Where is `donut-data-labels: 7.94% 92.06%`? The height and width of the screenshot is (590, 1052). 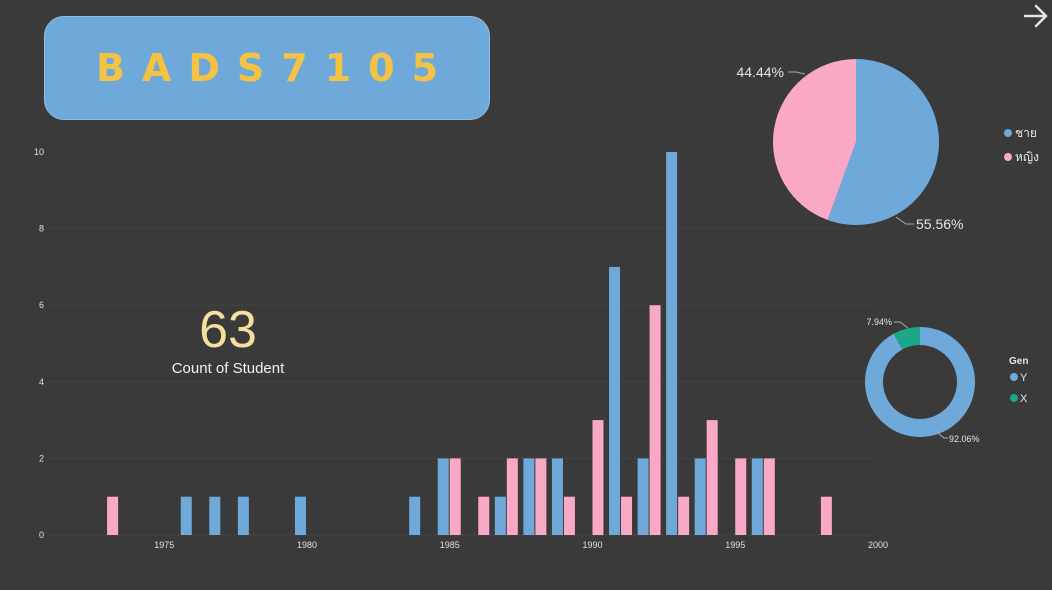 donut-data-labels: 7.94% 92.06% is located at coordinates (922, 380).